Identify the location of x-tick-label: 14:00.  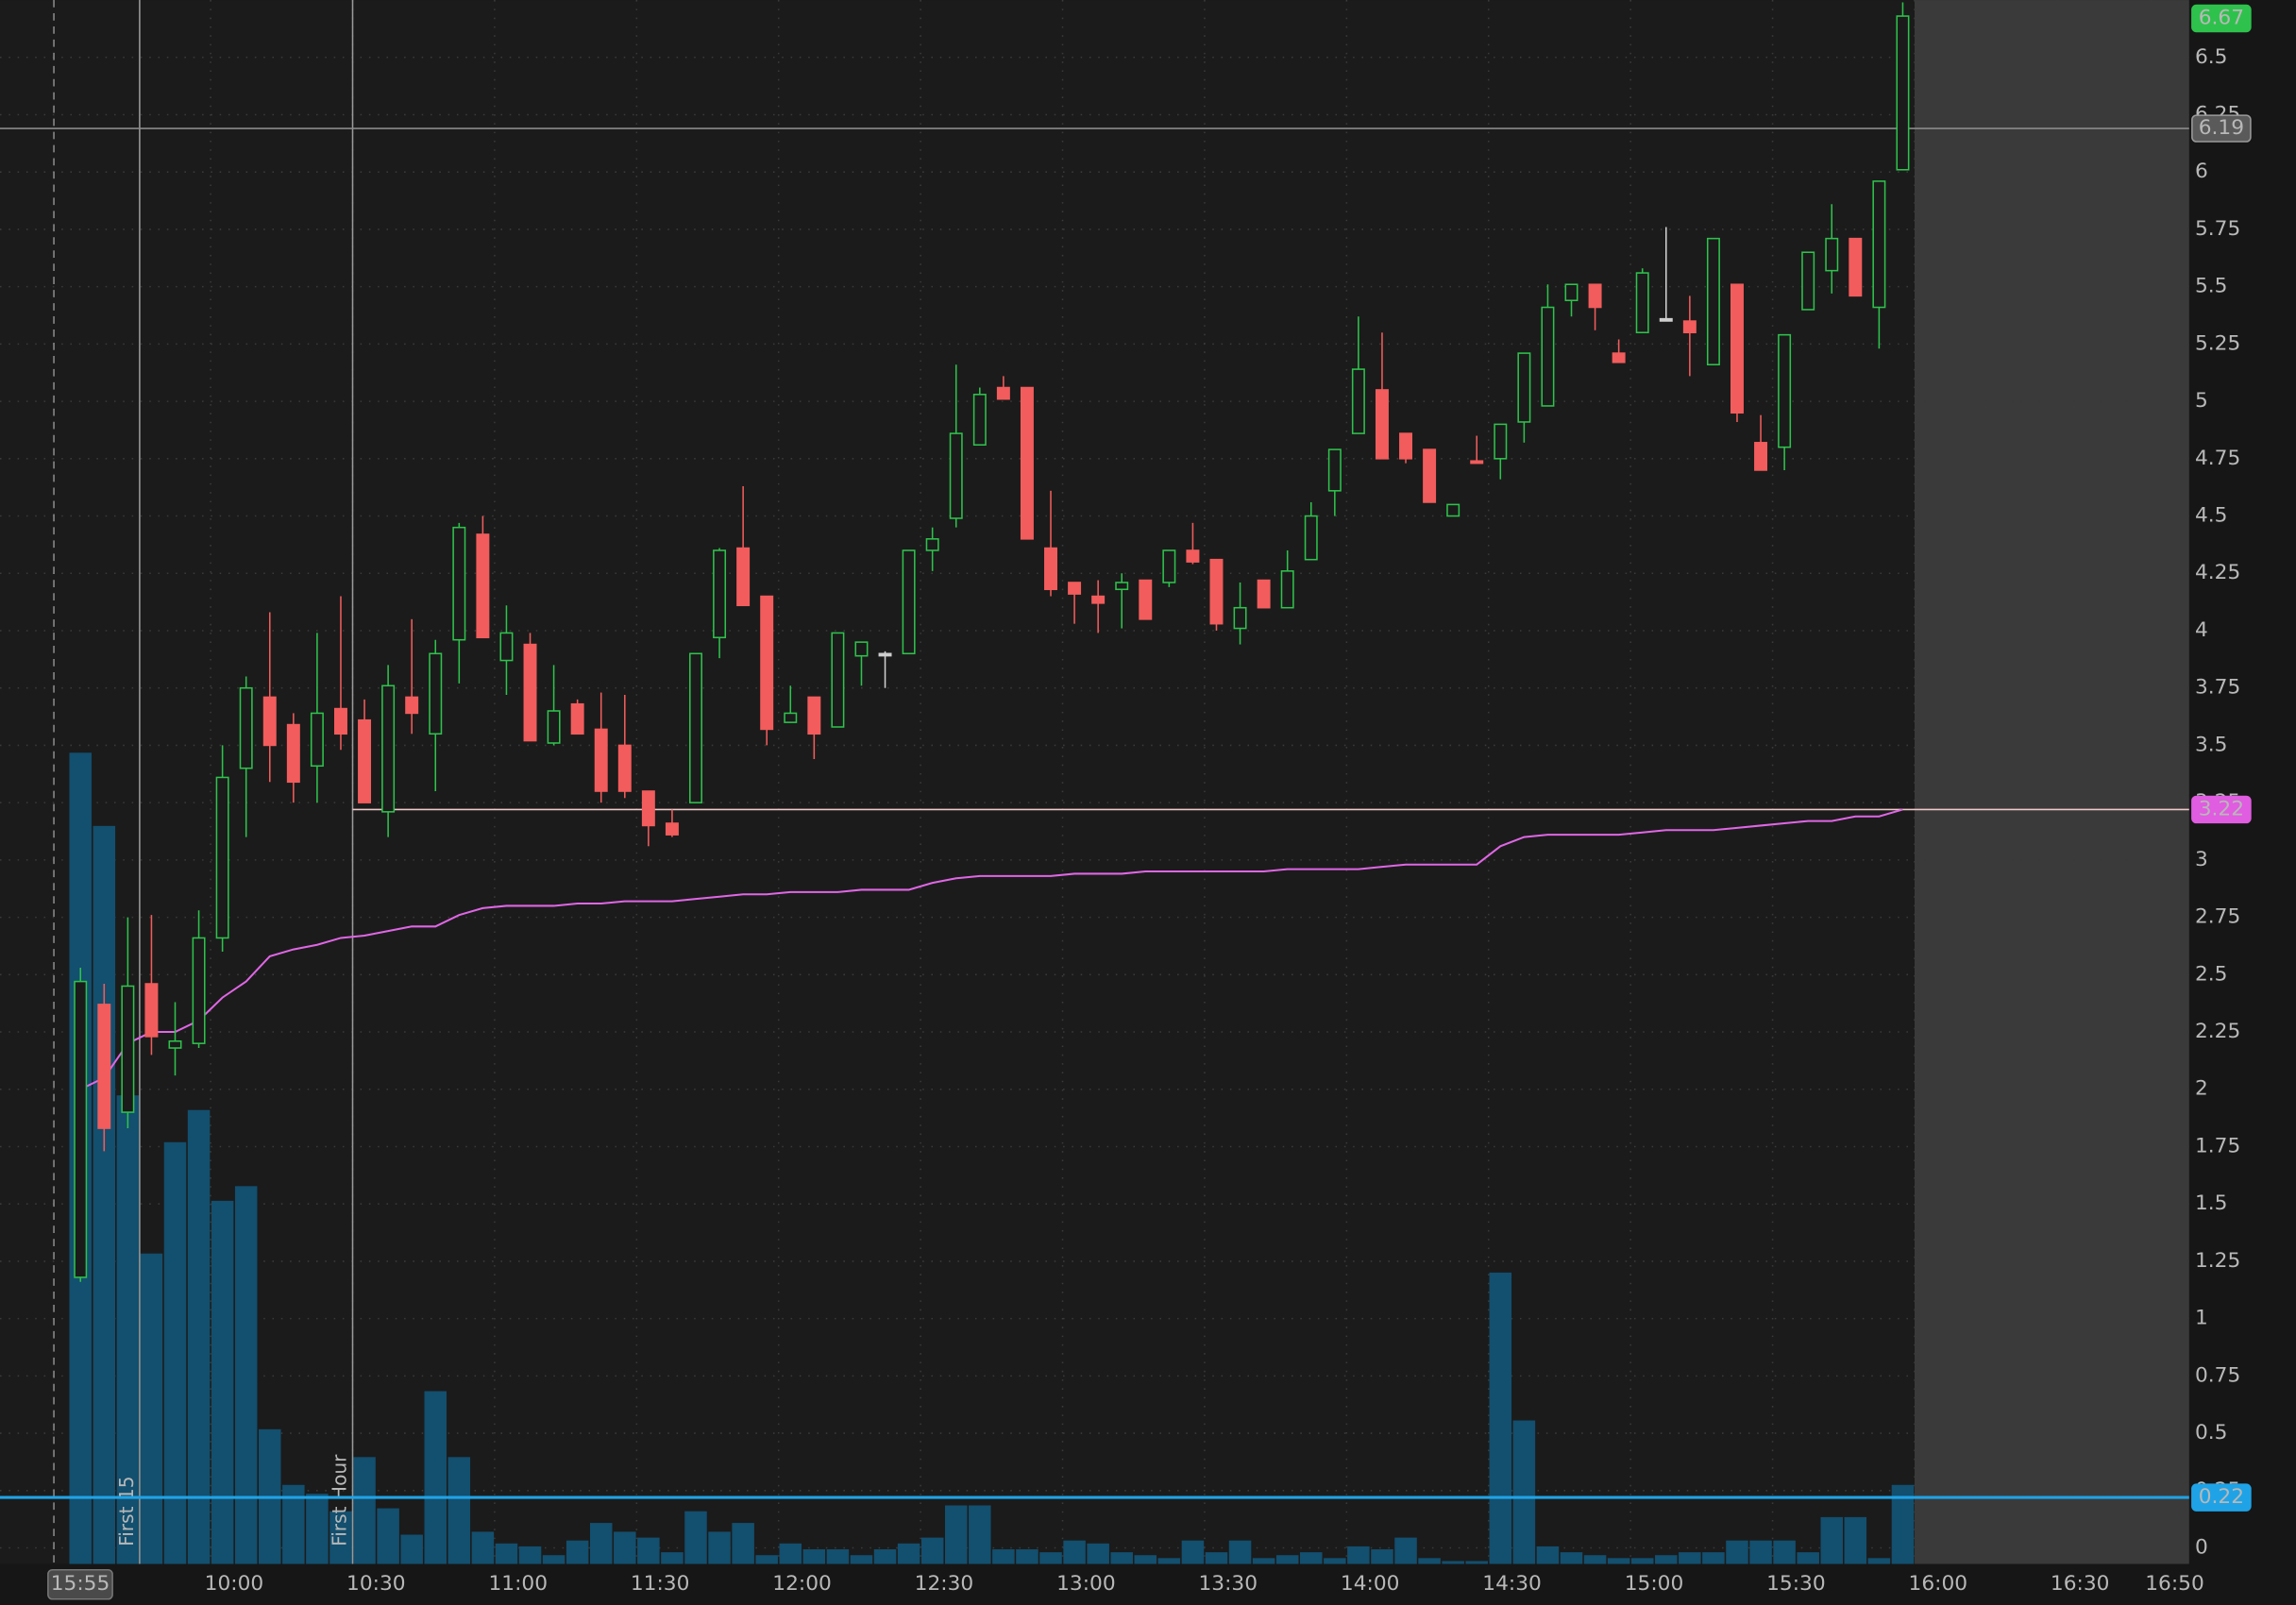
(1370, 1584).